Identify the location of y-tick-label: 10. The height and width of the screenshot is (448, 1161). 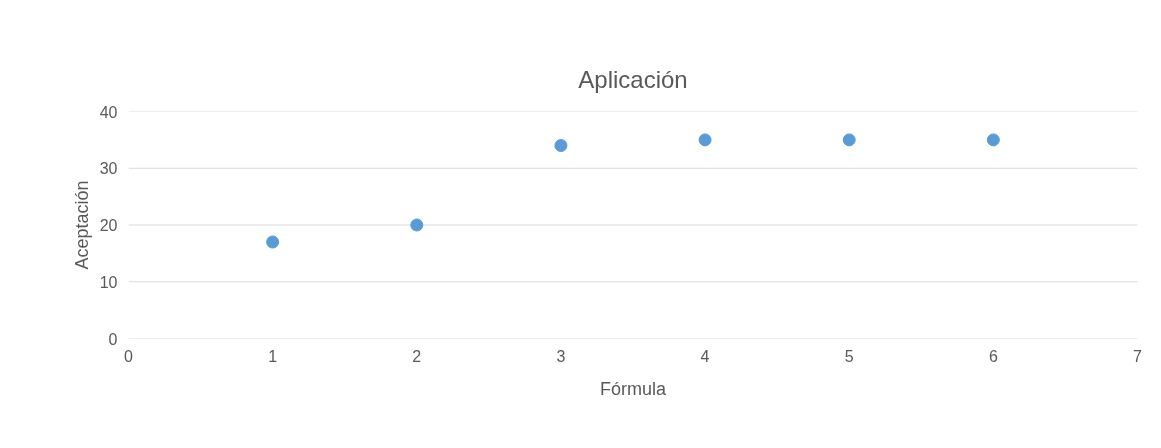
(108, 282).